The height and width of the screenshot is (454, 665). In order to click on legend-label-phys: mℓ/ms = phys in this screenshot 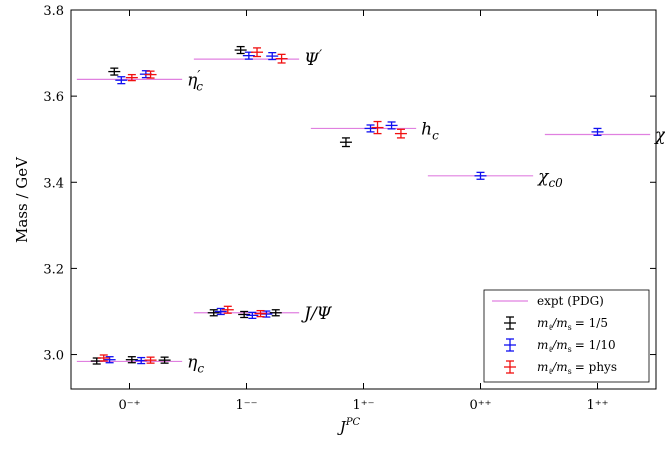, I will do `click(577, 368)`.